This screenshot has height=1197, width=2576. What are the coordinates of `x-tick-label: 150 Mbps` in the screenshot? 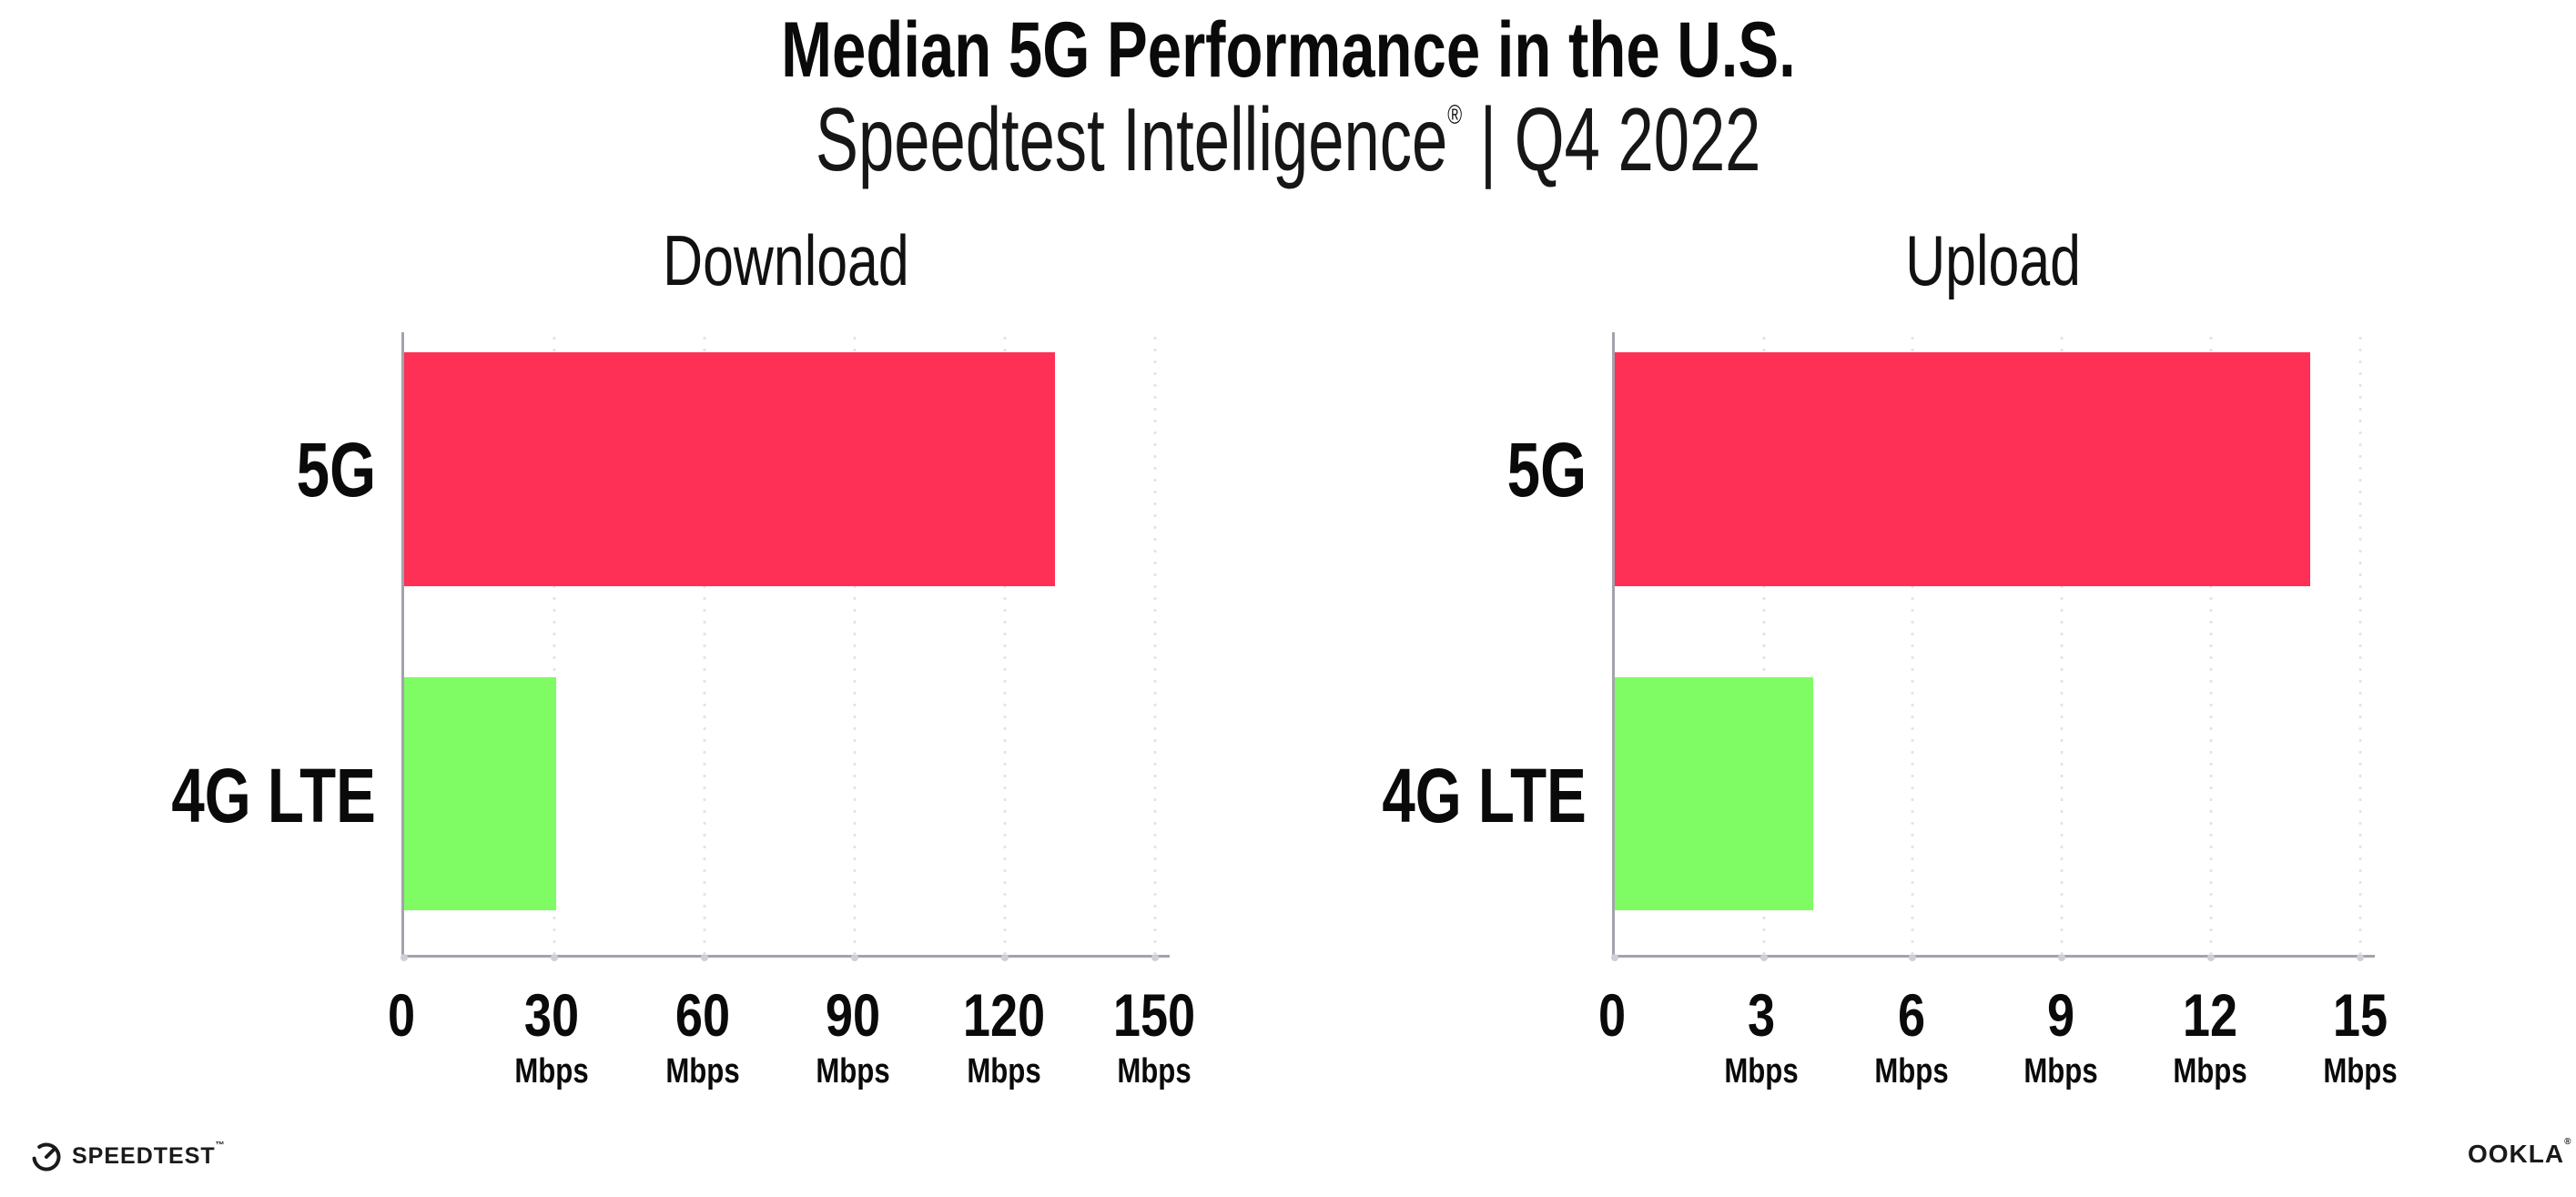 It's located at (1154, 1037).